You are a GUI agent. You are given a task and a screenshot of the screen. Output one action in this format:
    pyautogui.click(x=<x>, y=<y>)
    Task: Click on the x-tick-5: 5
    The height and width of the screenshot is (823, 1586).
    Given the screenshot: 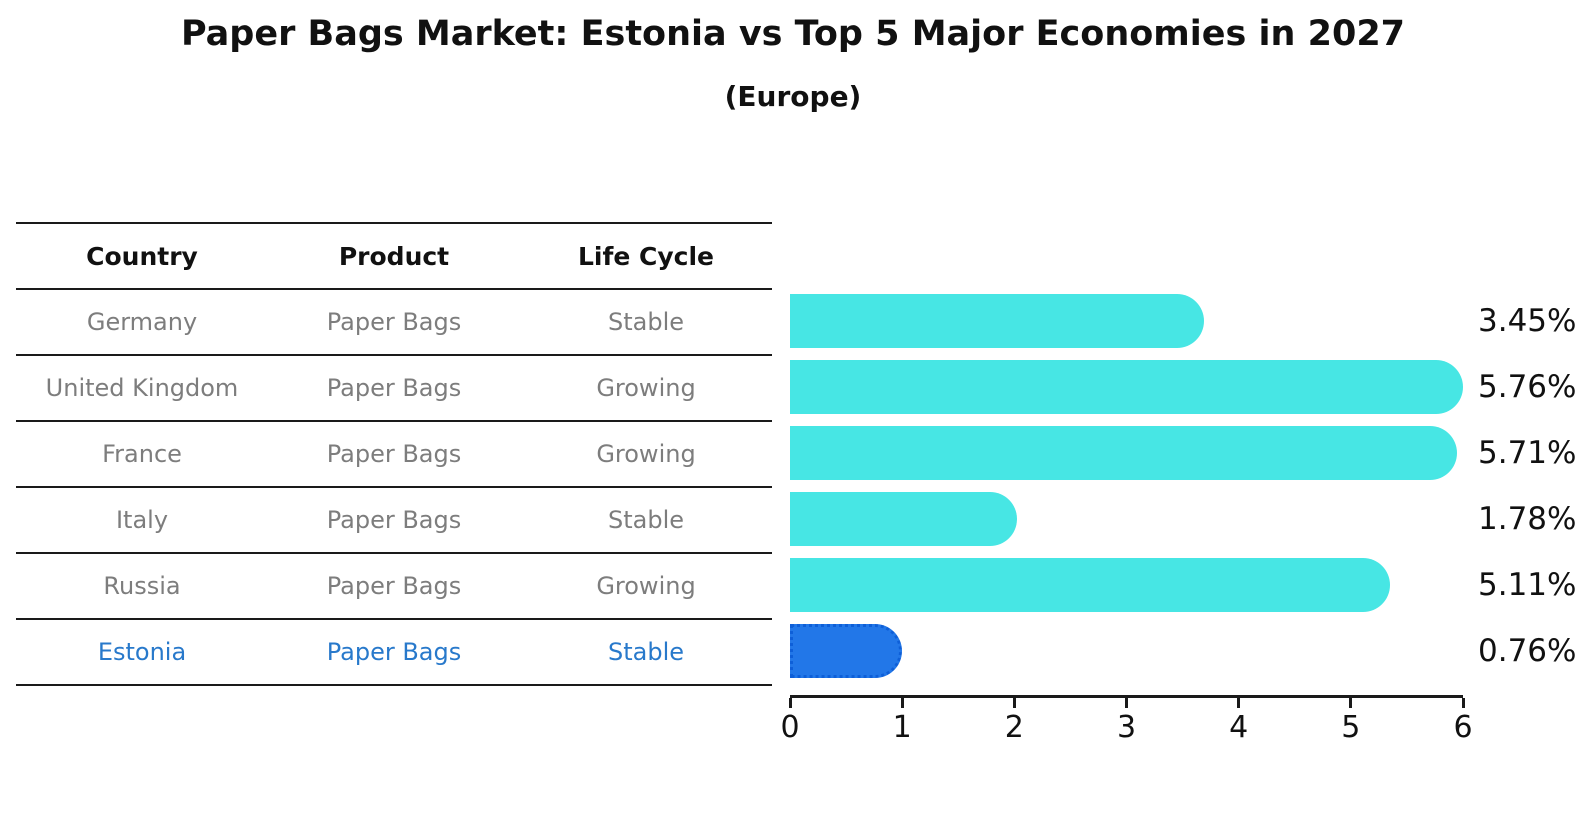 What is the action you would take?
    pyautogui.click(x=1351, y=721)
    